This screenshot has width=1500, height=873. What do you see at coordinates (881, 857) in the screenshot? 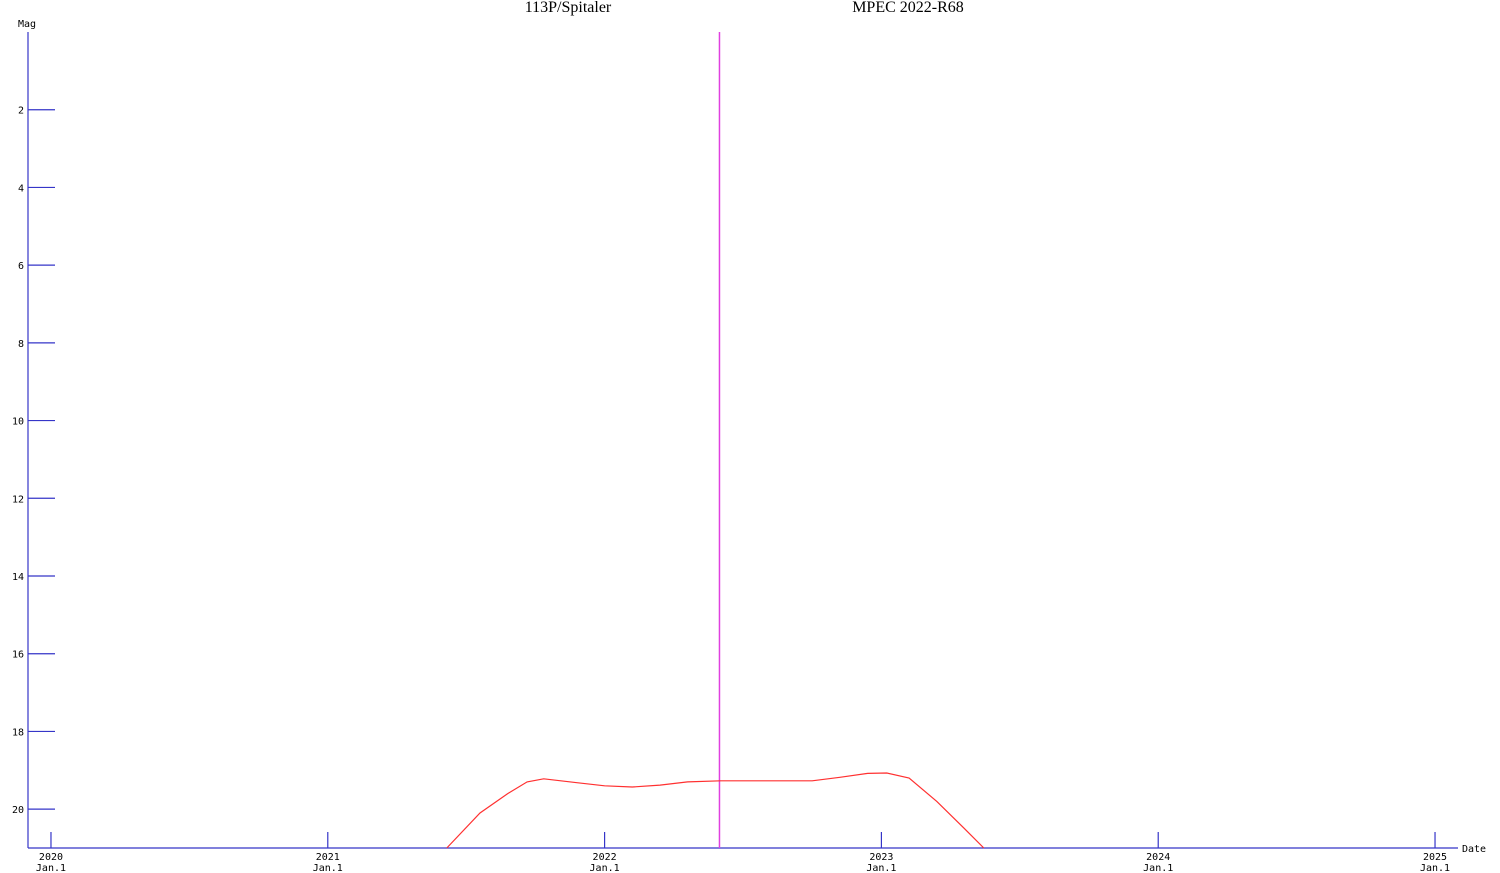
I see `x-tick-label: 2023` at bounding box center [881, 857].